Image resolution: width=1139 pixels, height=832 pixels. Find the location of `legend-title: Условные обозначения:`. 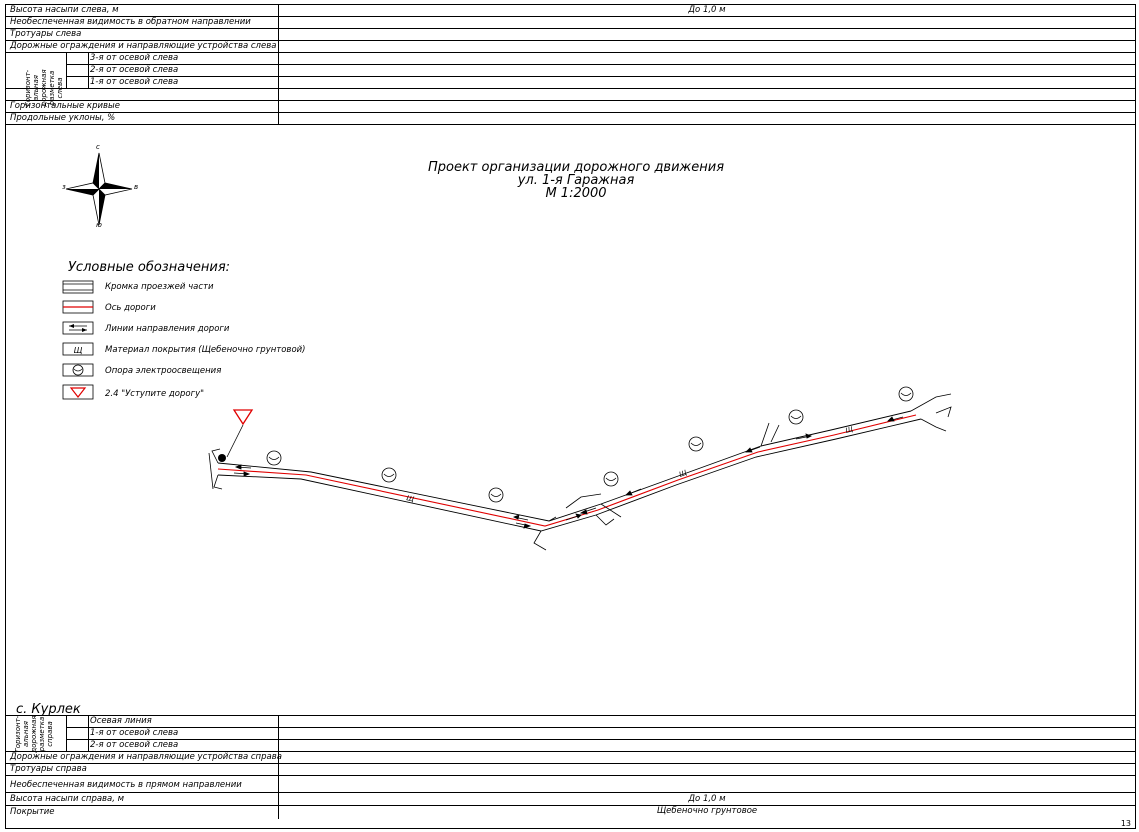

legend-title: Условные обозначения: is located at coordinates (149, 267).